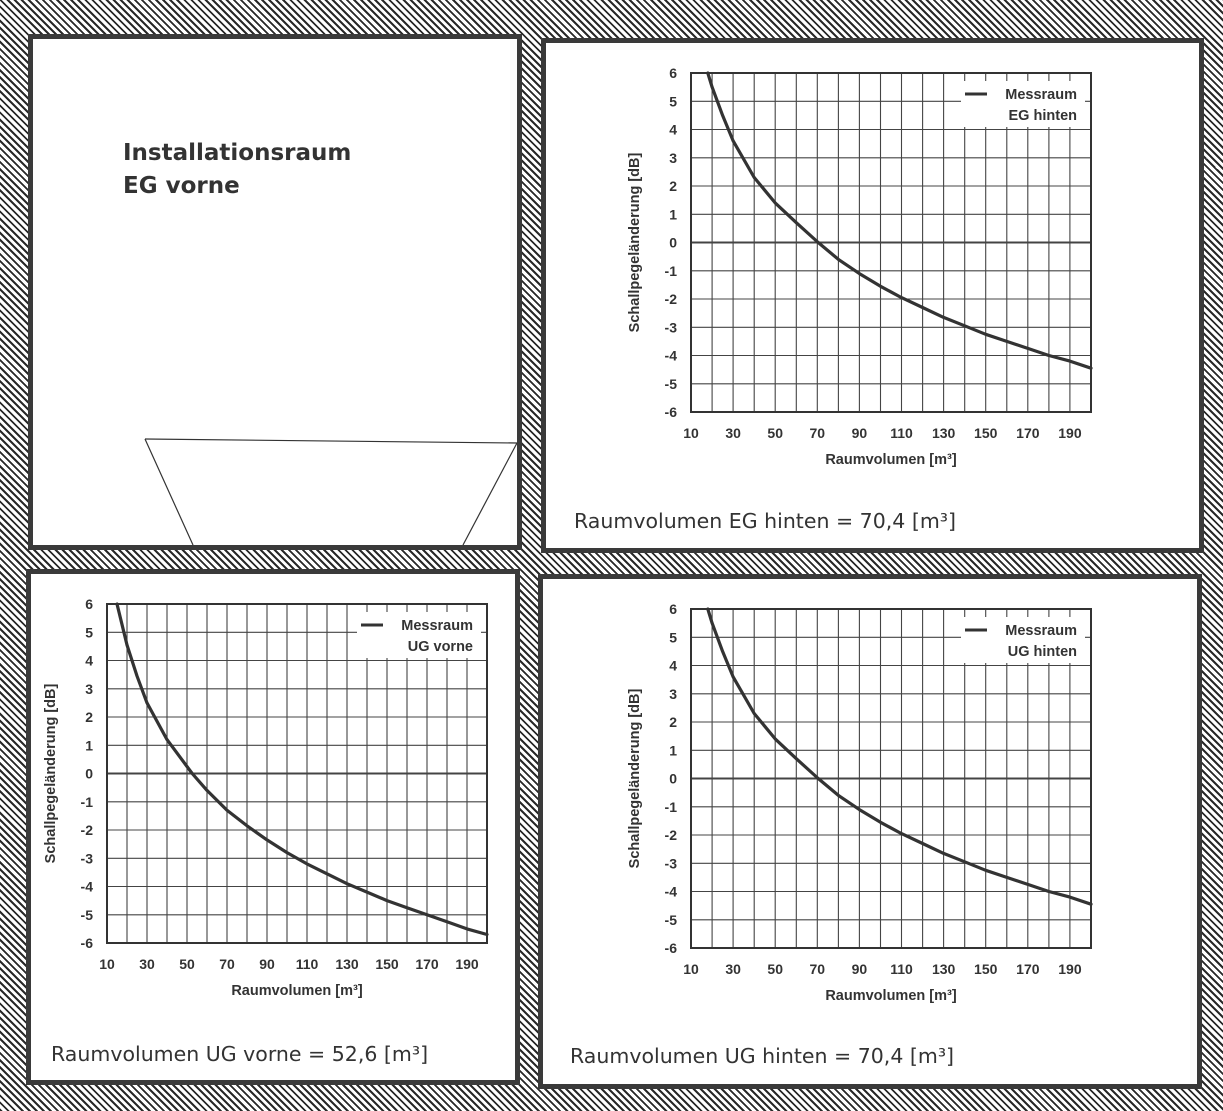  I want to click on volume-note: Raumvolumen UG vorne = 52,6 [m³], so click(240, 1054).